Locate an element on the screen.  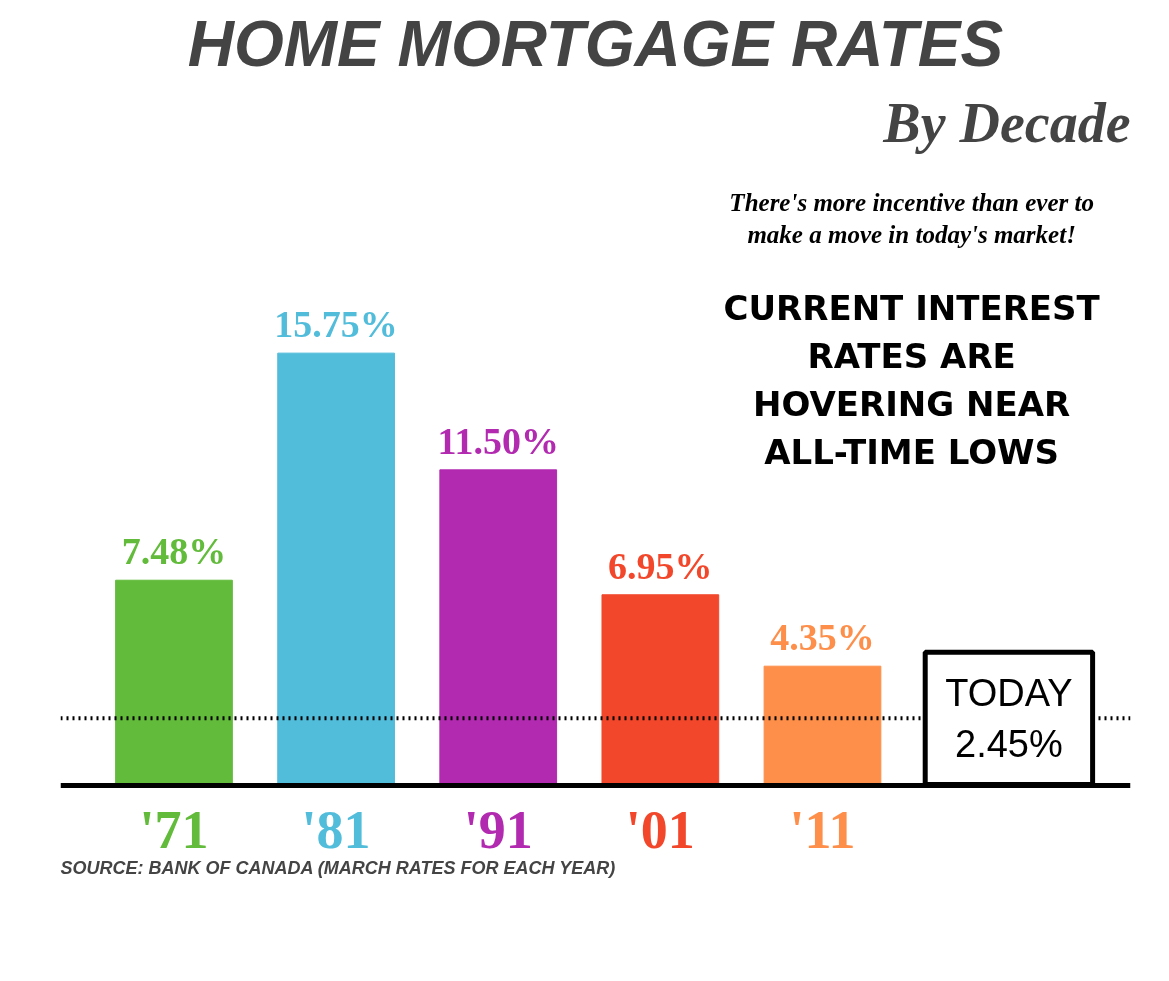
chart-subtitle: By Decade is located at coordinates (1006, 122).